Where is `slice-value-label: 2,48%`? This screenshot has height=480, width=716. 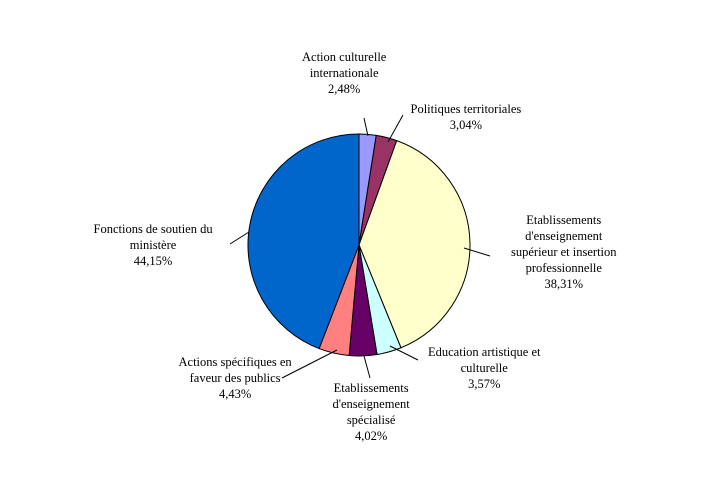
slice-value-label: 2,48% is located at coordinates (344, 89).